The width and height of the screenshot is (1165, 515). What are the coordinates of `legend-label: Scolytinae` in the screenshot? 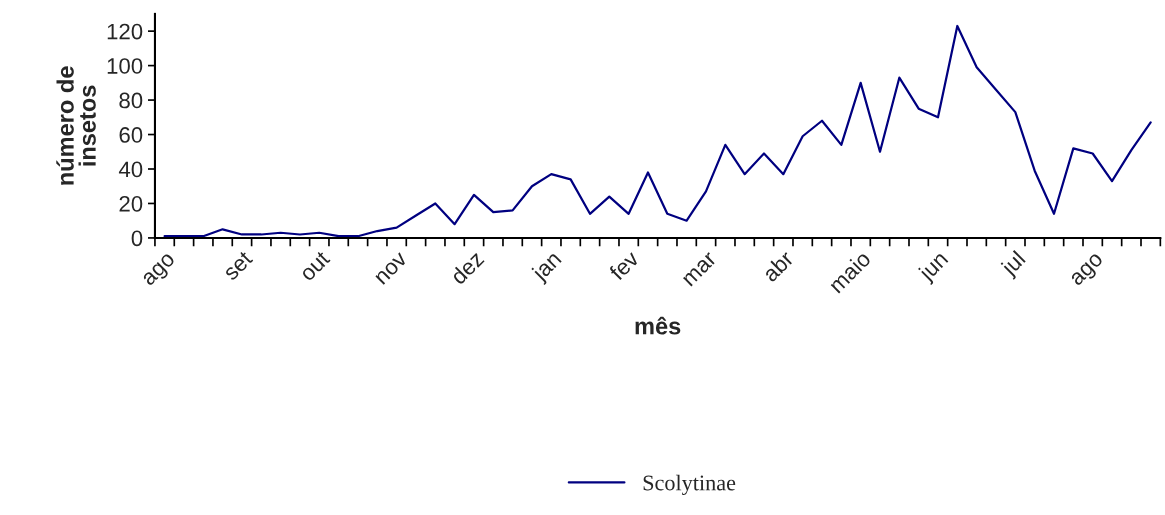 It's located at (689, 484).